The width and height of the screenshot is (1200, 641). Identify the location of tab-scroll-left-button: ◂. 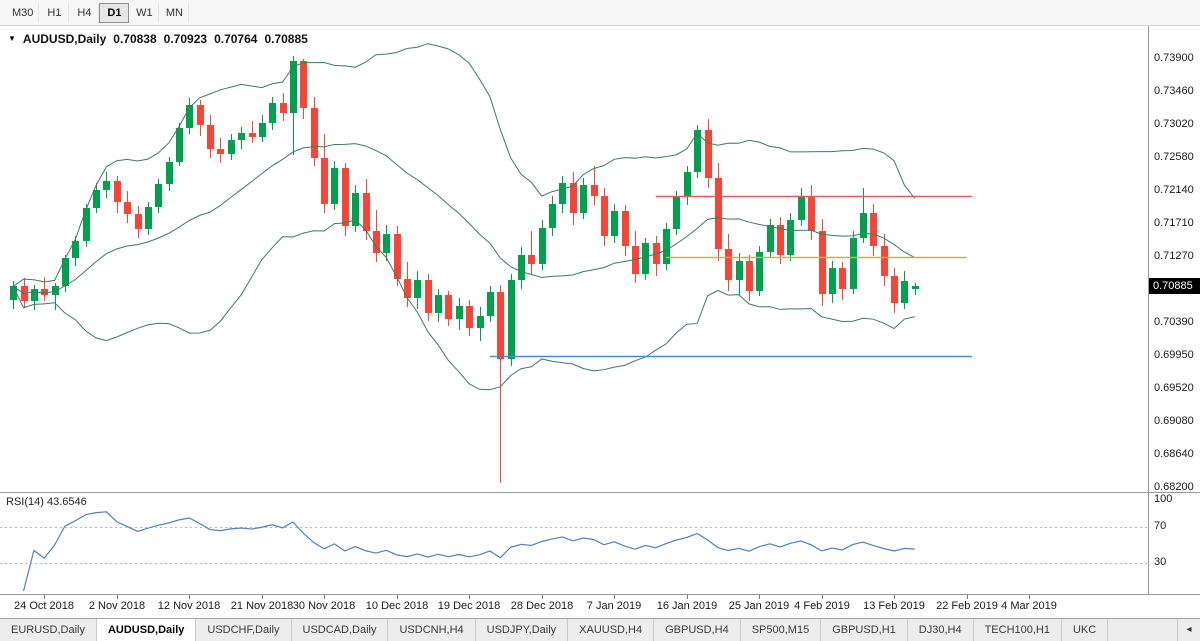
(1188, 630).